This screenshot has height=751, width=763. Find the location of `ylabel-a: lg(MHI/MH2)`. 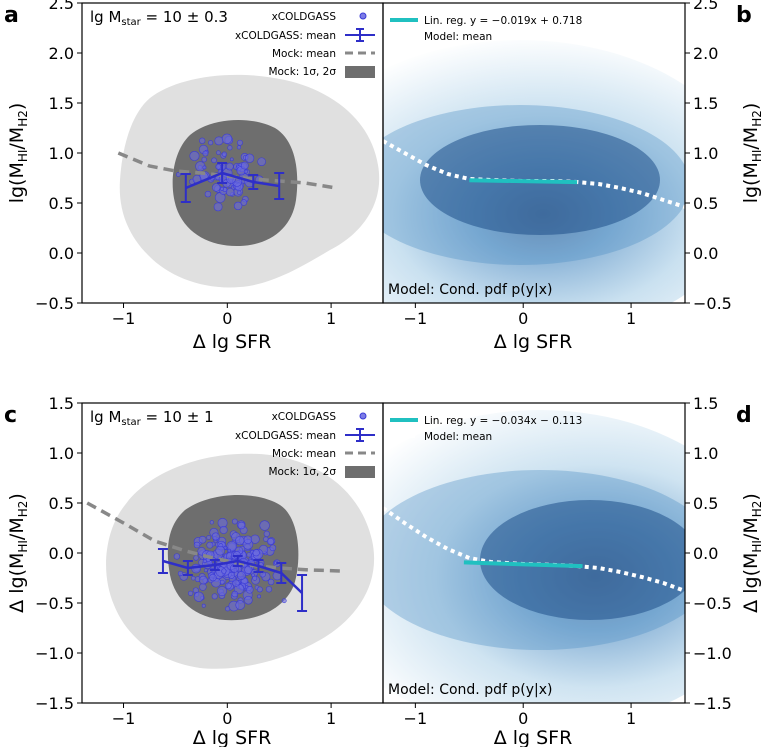

ylabel-a: lg(MHI/MH2) is located at coordinates (18, 153).